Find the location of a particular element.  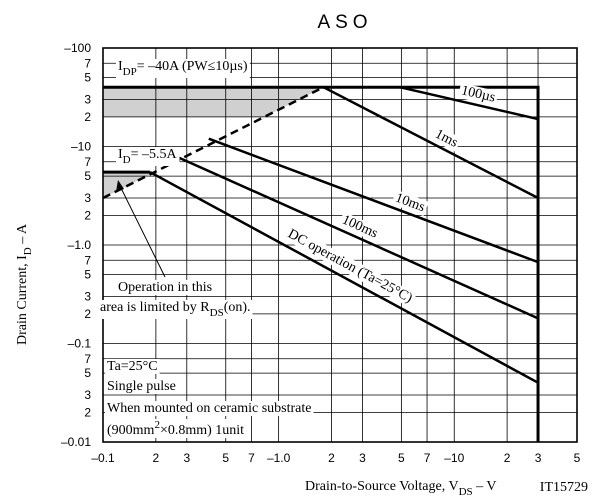

annotation-part: 2 is located at coordinates (157, 425).